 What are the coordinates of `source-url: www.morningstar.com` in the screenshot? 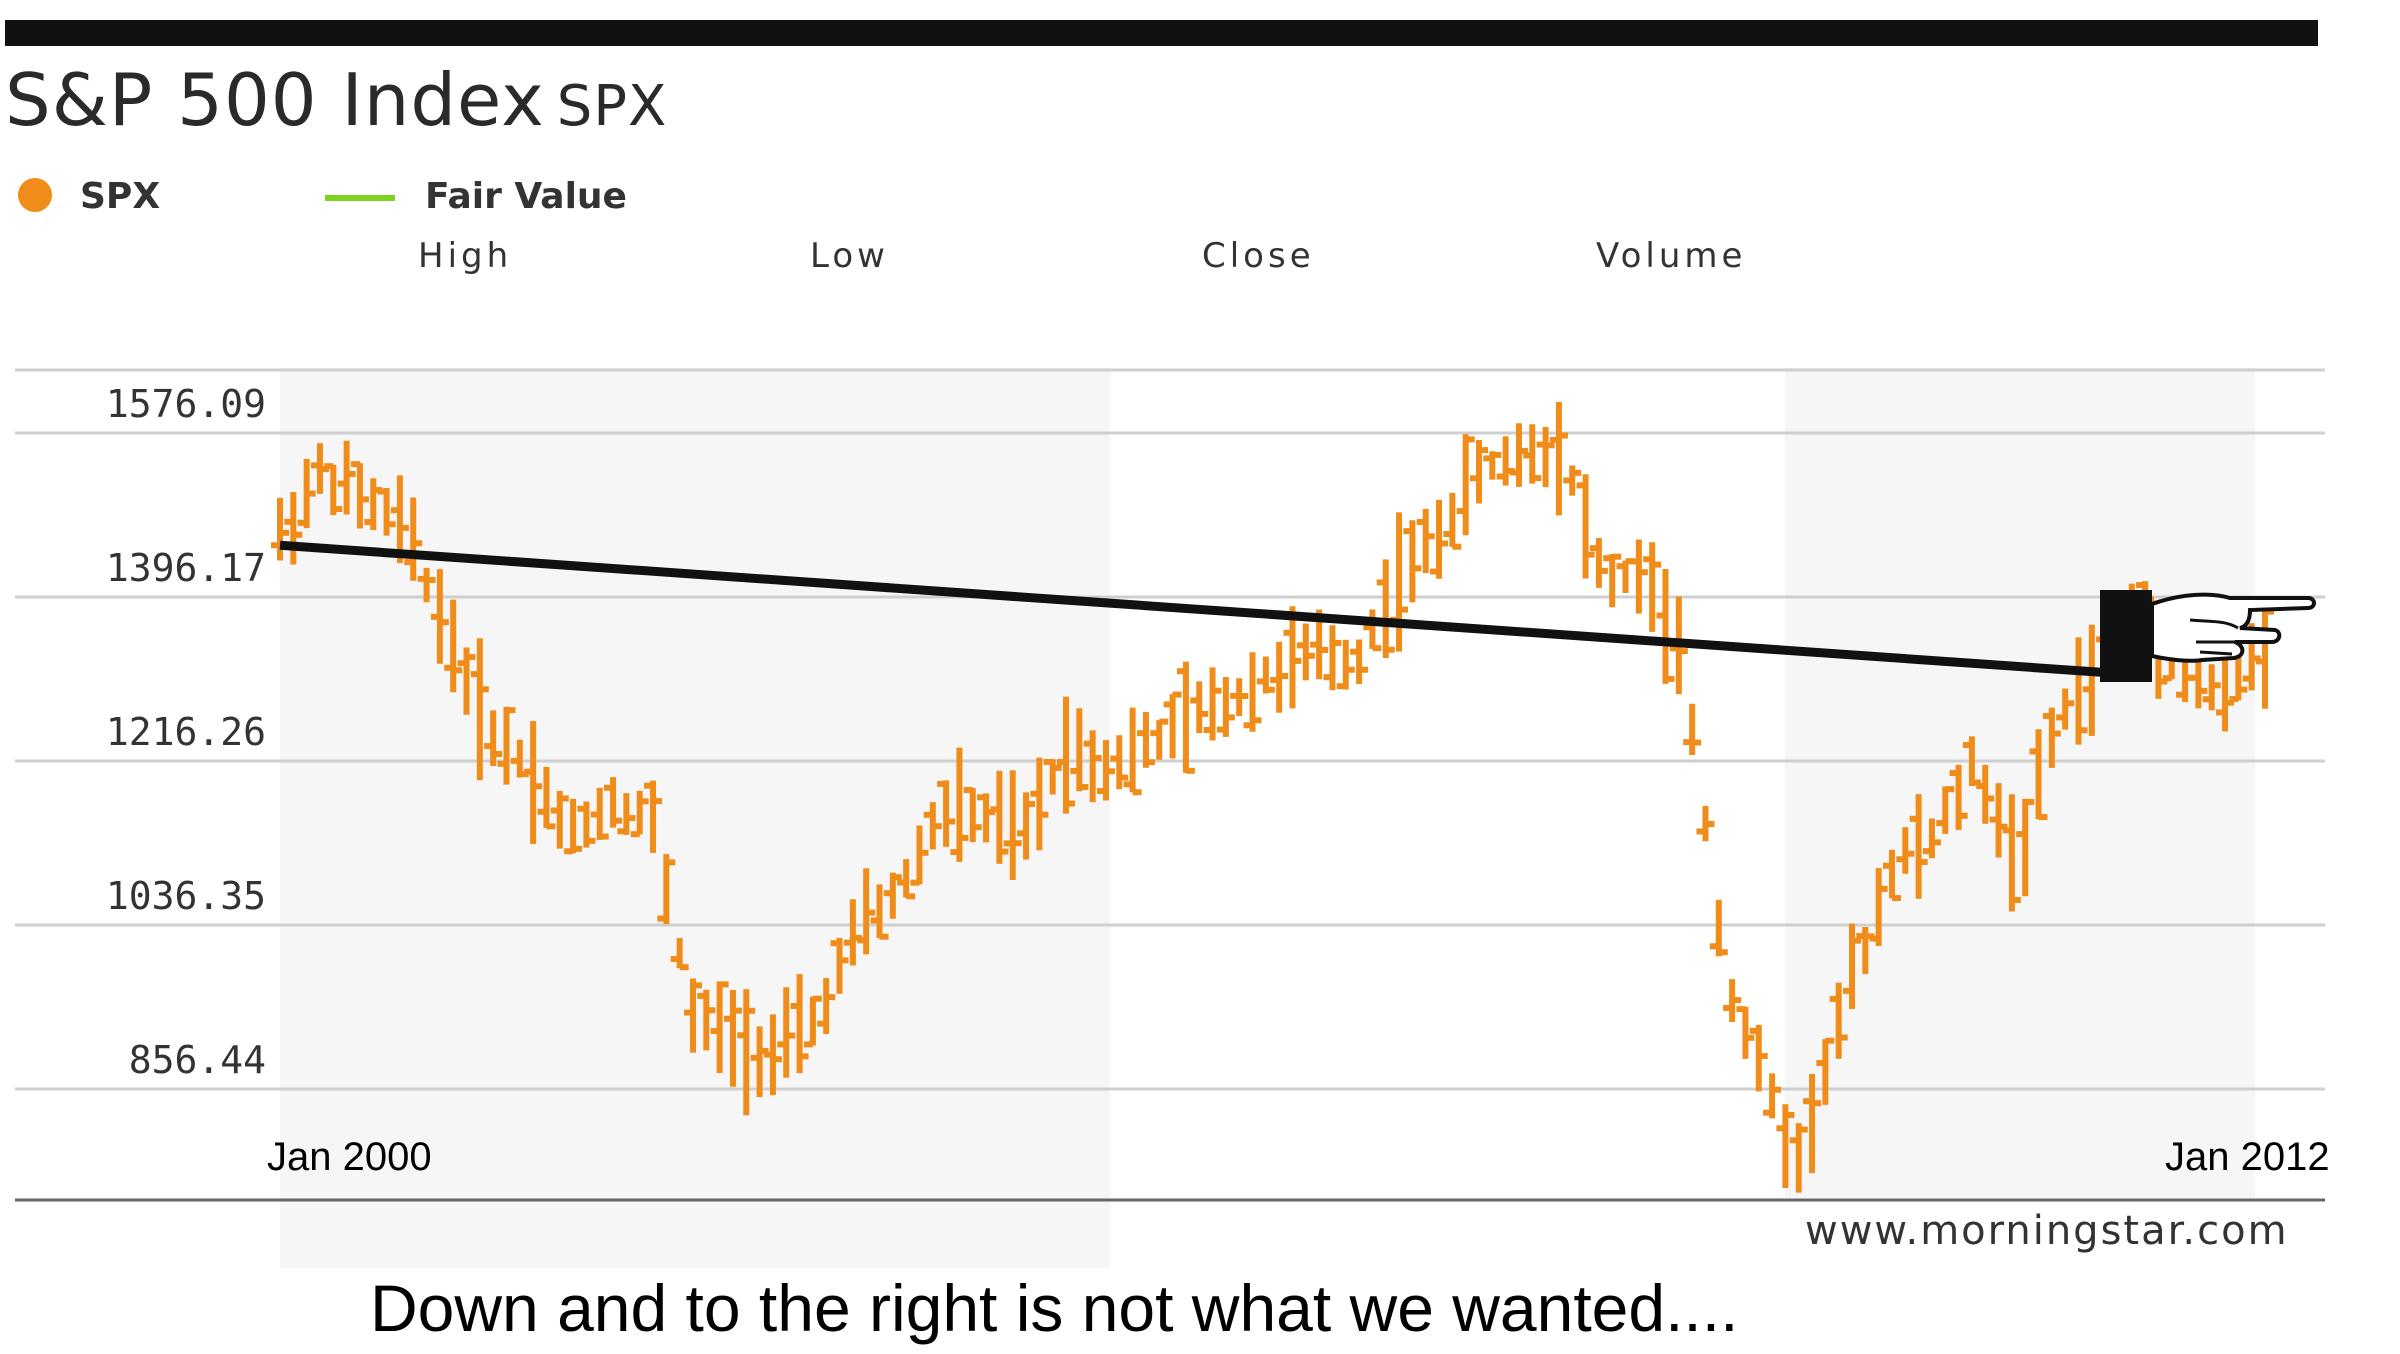 It's located at (2047, 1231).